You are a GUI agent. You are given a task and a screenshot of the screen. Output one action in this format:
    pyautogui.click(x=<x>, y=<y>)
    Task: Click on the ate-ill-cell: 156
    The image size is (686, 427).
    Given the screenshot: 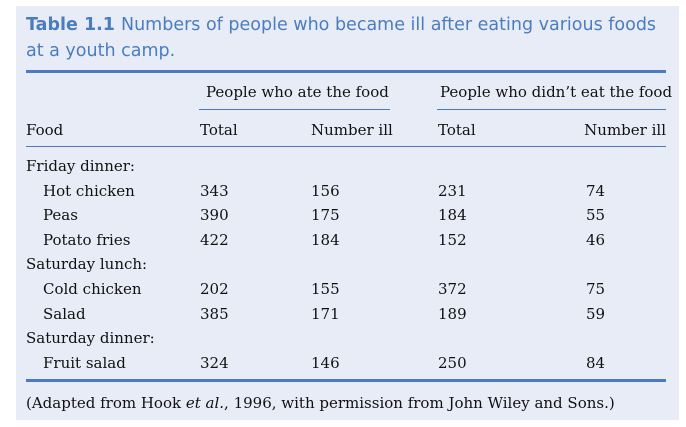 What is the action you would take?
    pyautogui.click(x=325, y=191)
    